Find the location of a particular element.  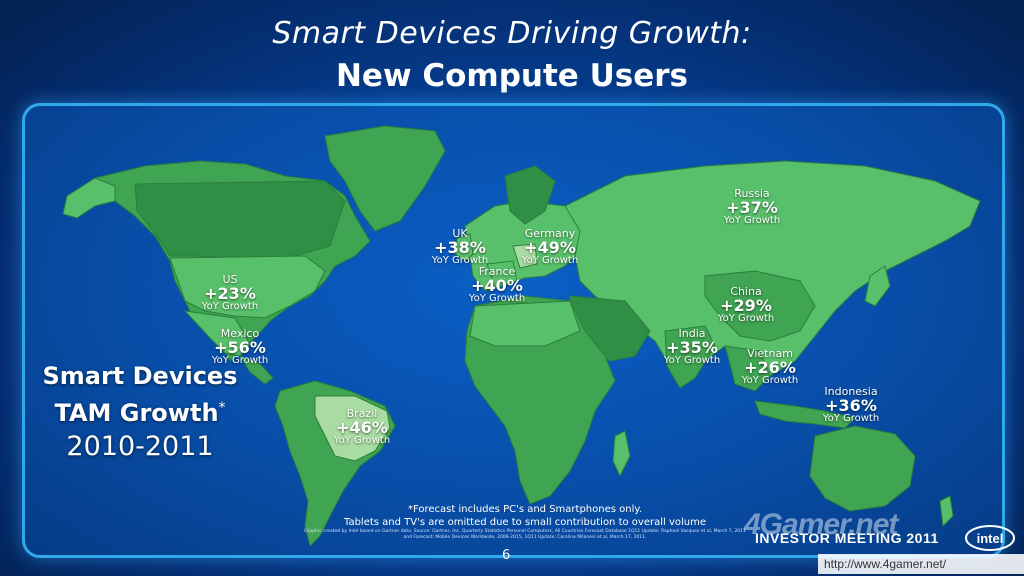

region-france is located at coordinates (502, 274).